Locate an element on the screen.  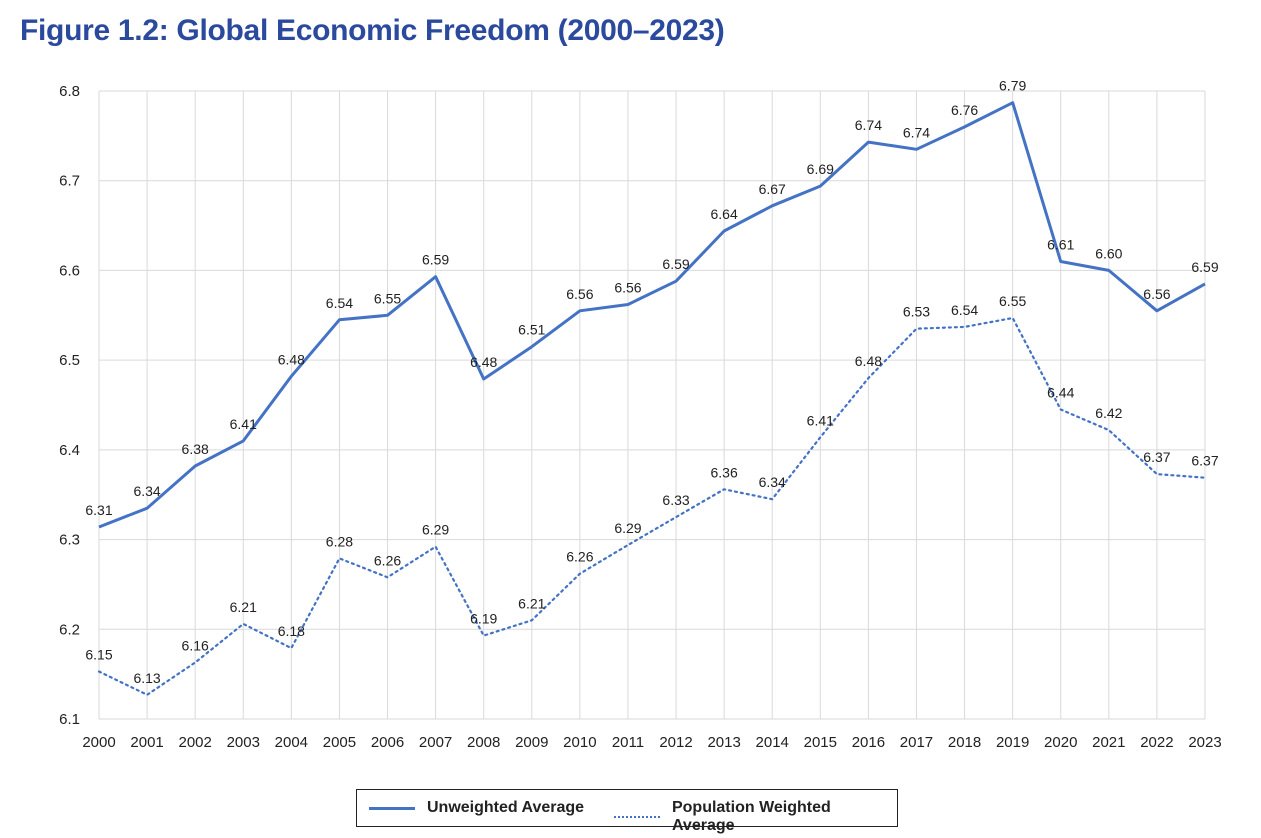
x-tick-label: 2008 is located at coordinates (483, 742).